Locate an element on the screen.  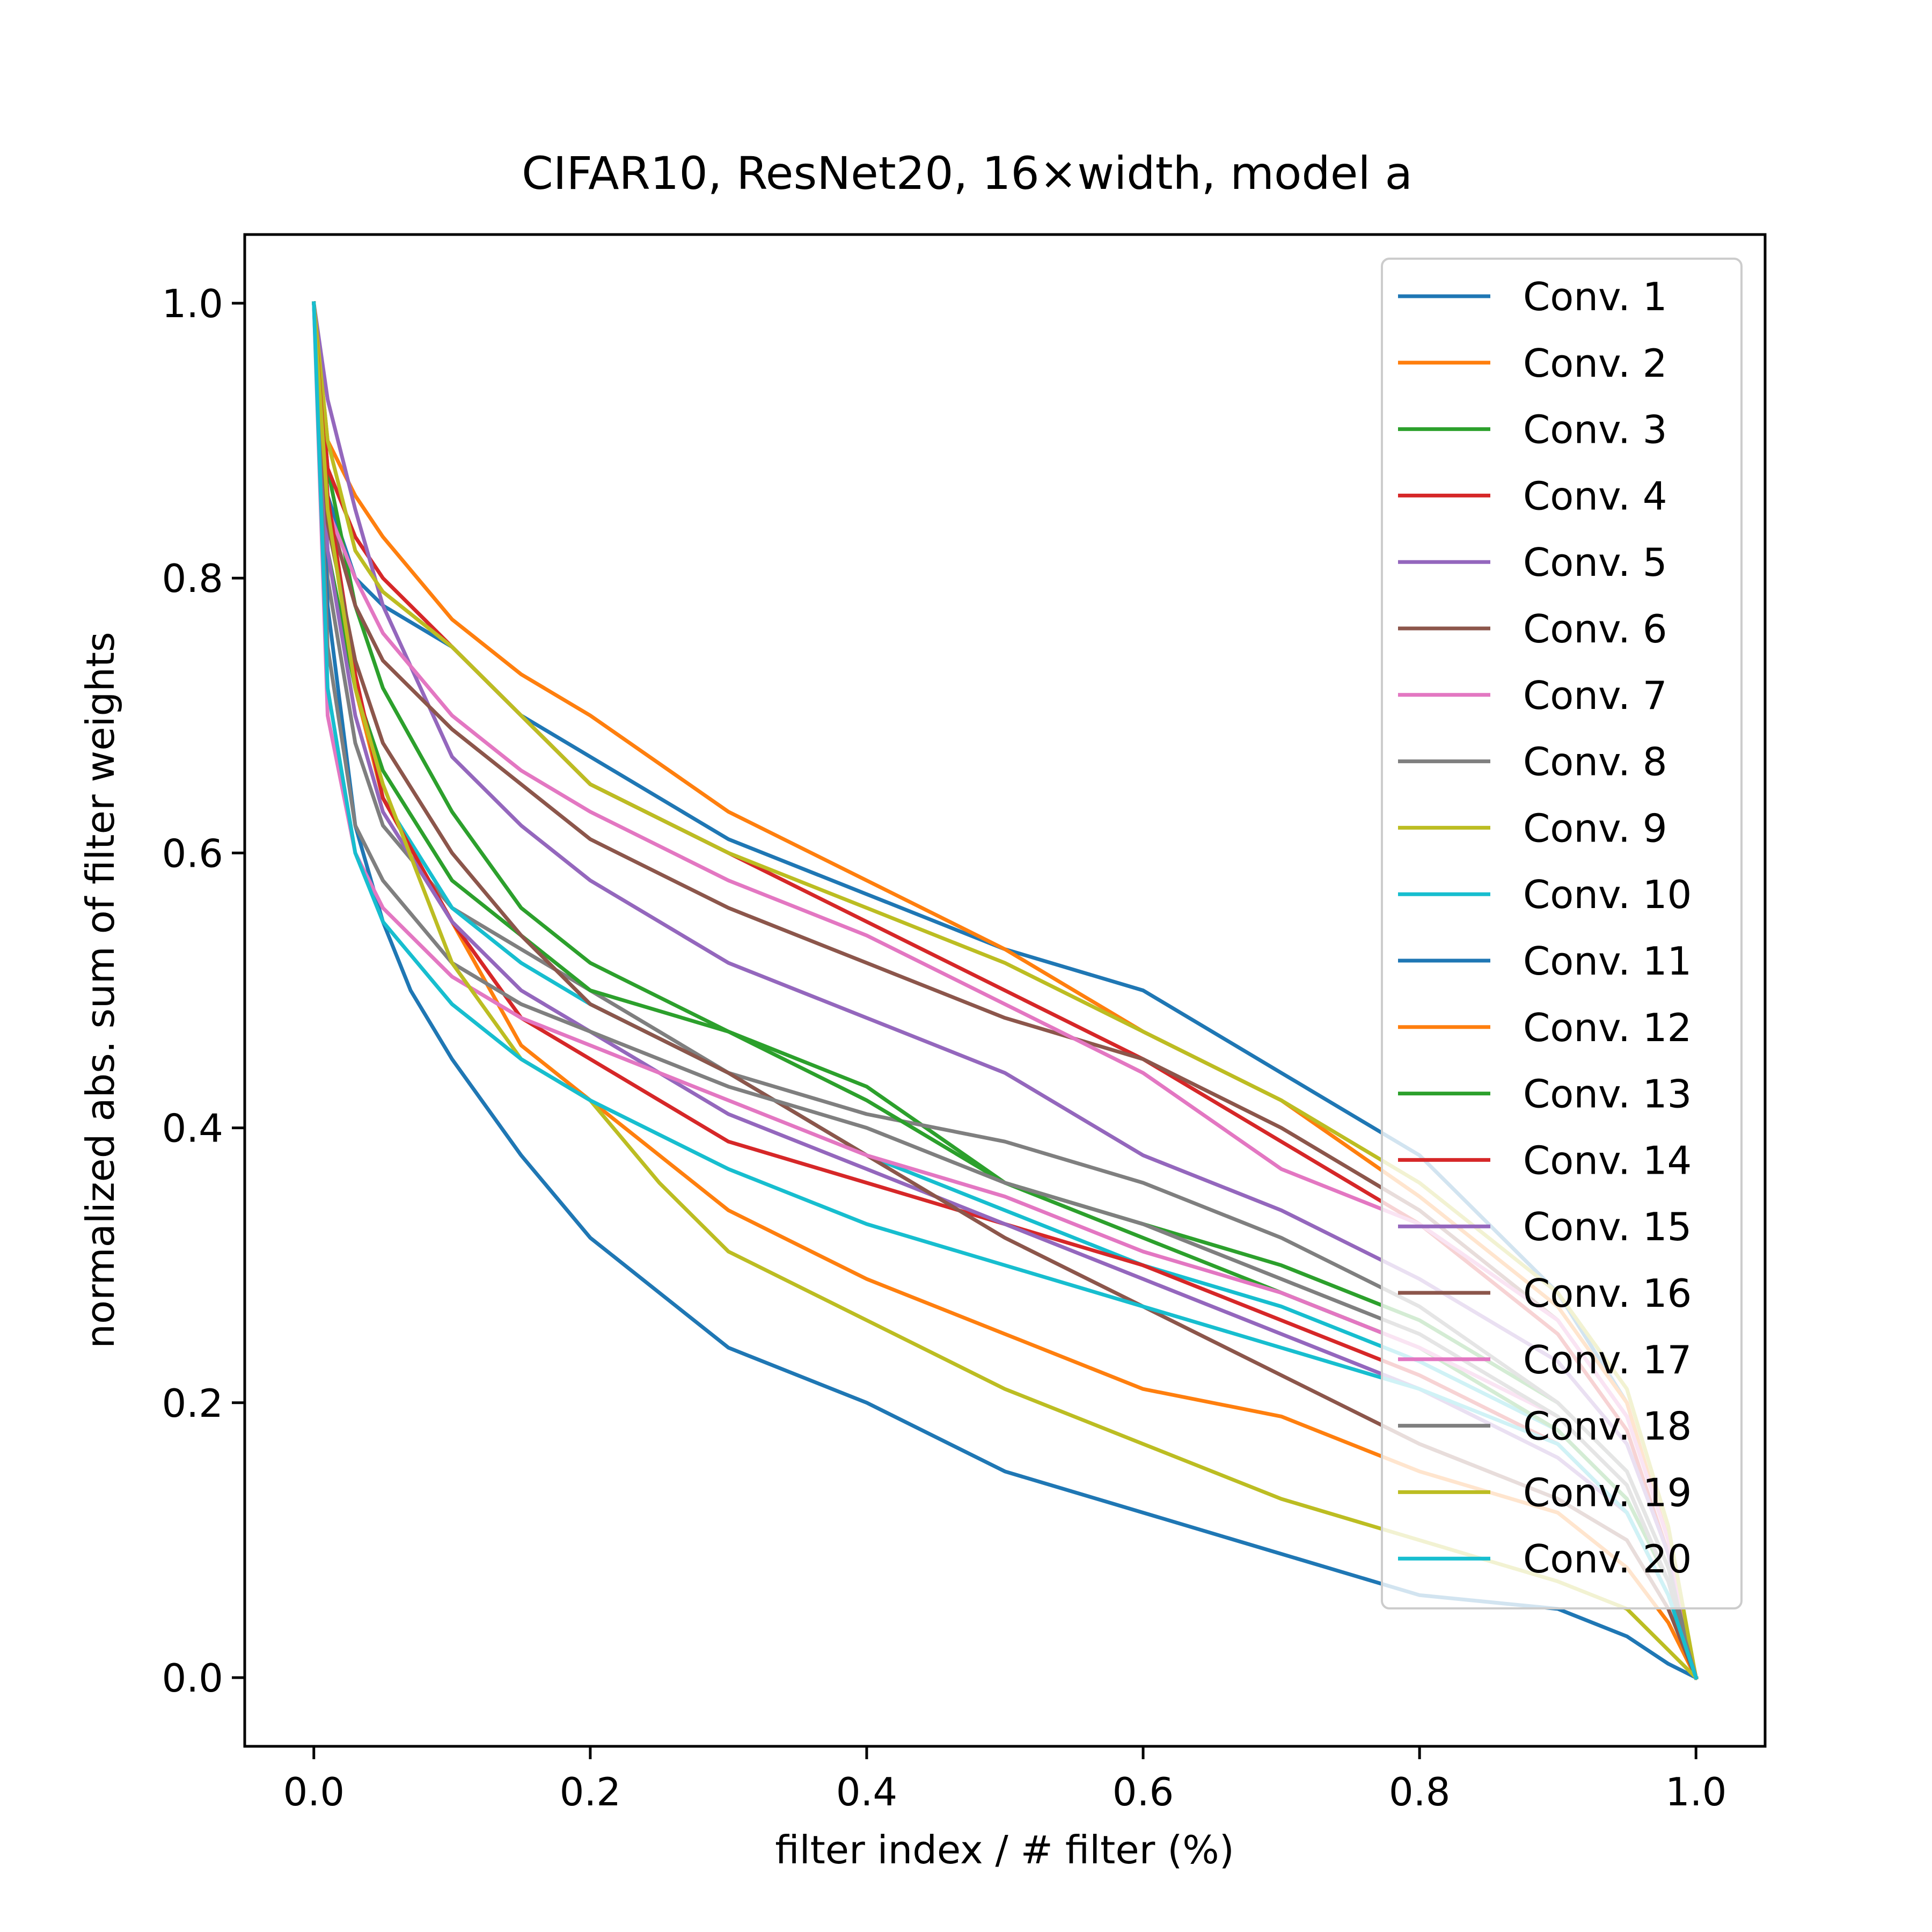
y-tick-label: 1.0 is located at coordinates (192, 303).